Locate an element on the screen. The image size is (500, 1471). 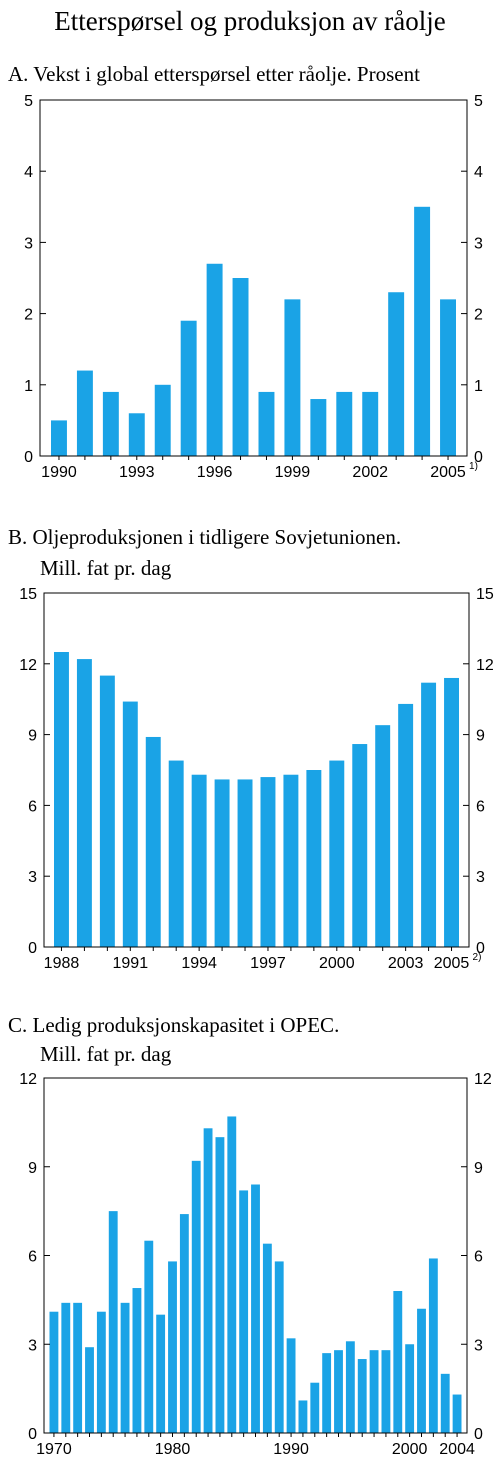
y-tick-label-left: 6 is located at coordinates (32, 1257).